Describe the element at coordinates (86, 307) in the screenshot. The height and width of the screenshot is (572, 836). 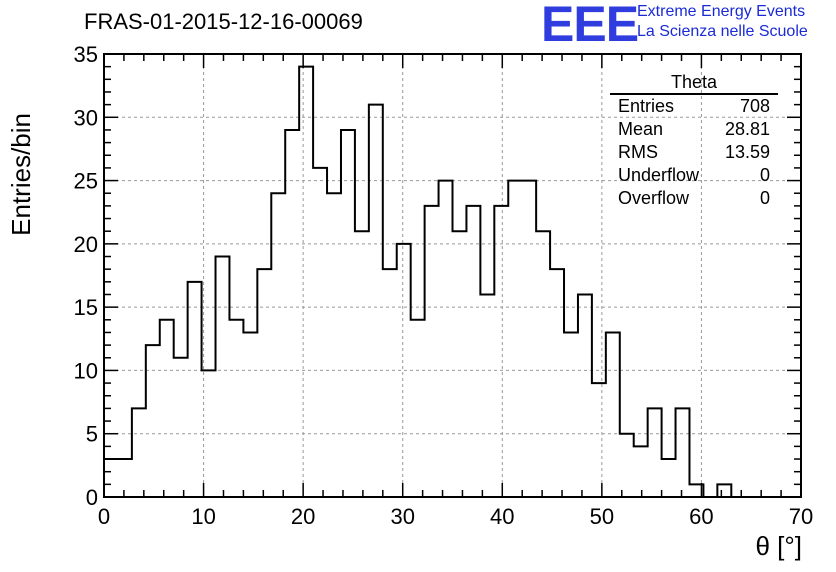
I see `y-tick-label: 15` at that location.